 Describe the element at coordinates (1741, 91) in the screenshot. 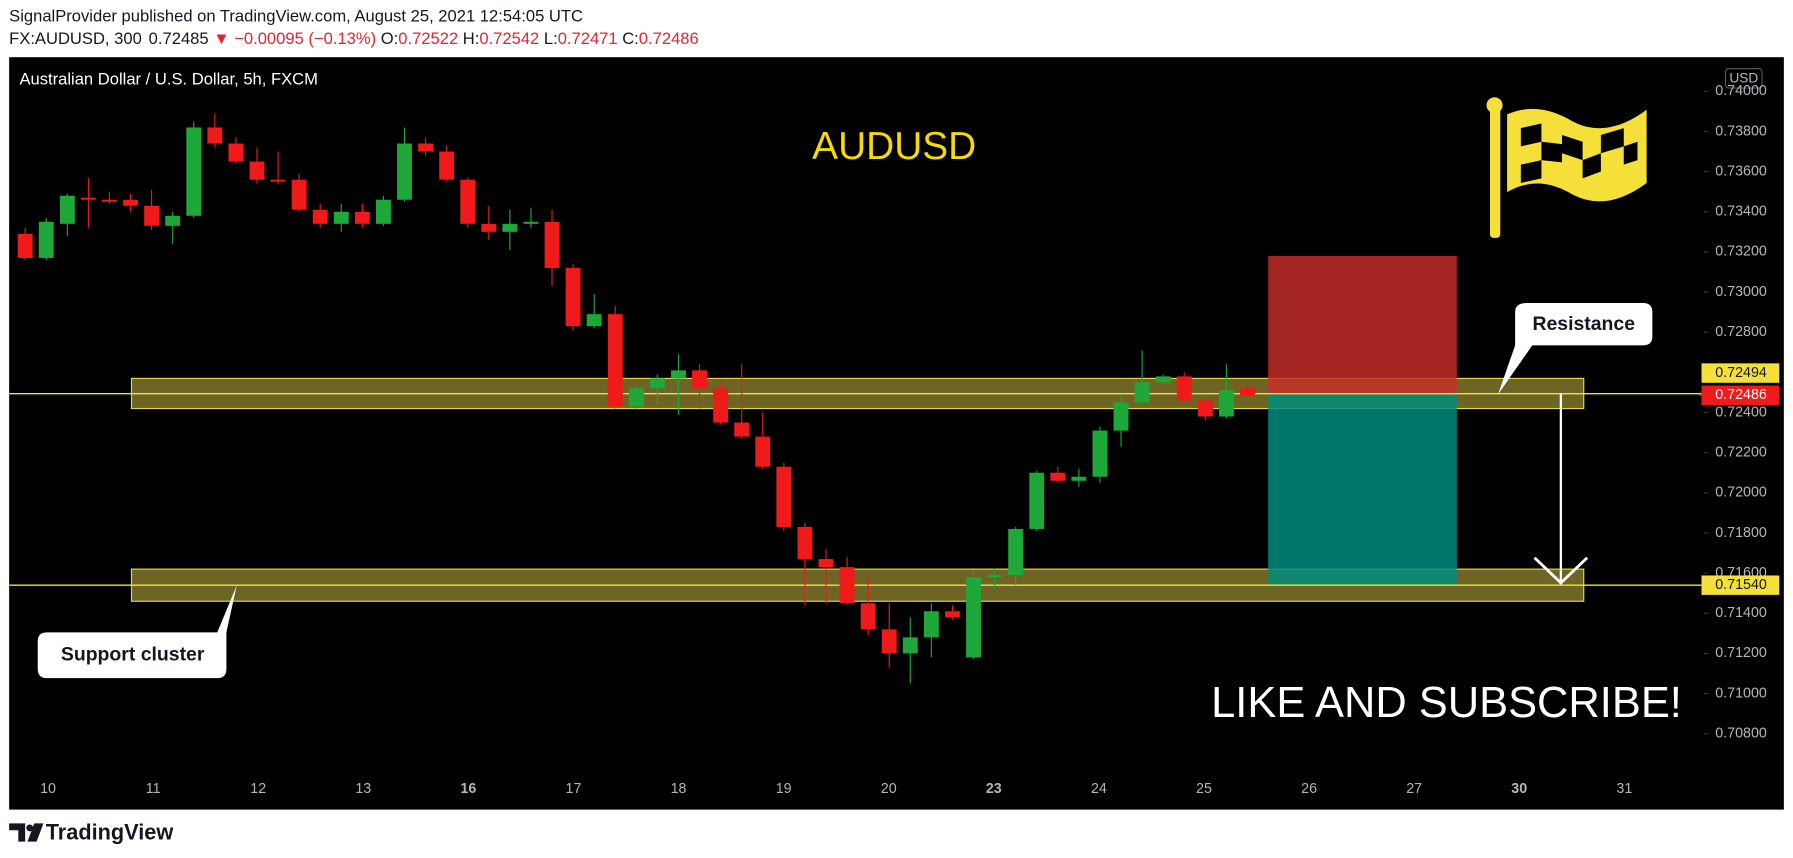

I see `y-tick-label: 0.74000` at that location.